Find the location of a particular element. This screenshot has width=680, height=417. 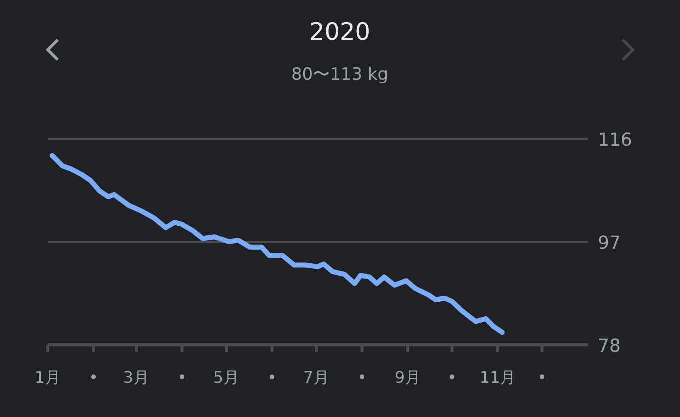

chart-title: 2020 is located at coordinates (340, 32).